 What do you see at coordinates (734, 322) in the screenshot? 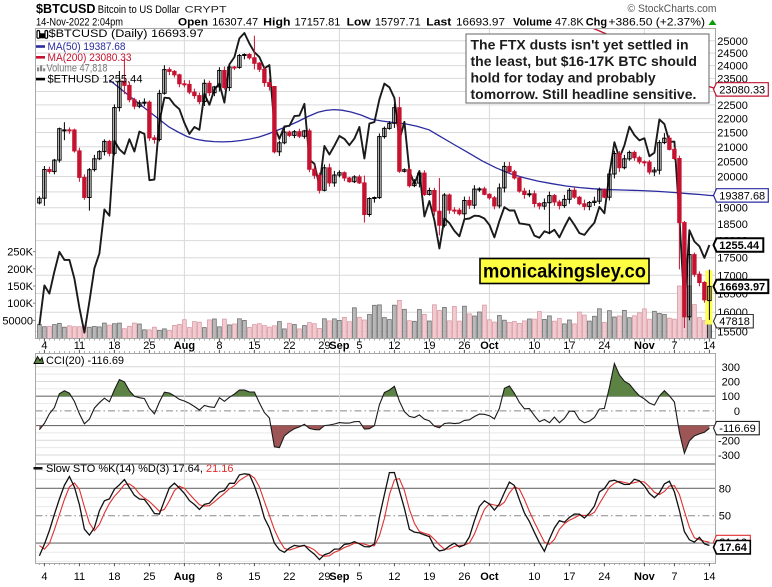
I see `svg-text: 47818` at bounding box center [734, 322].